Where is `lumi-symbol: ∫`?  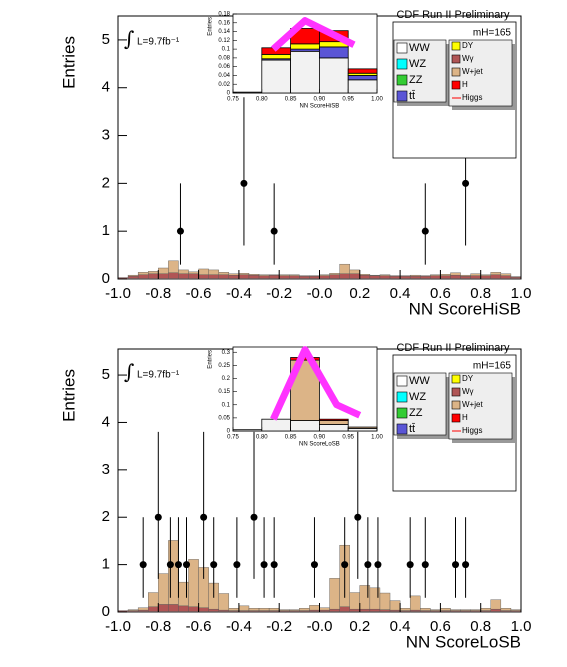
lumi-symbol: ∫ is located at coordinates (129, 39).